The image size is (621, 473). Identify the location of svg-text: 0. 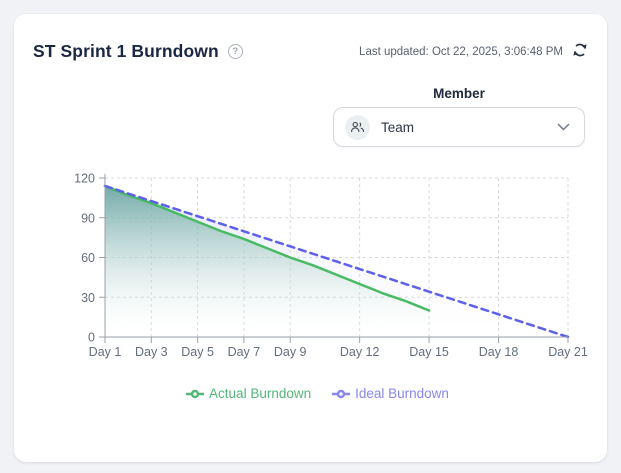
(91, 338).